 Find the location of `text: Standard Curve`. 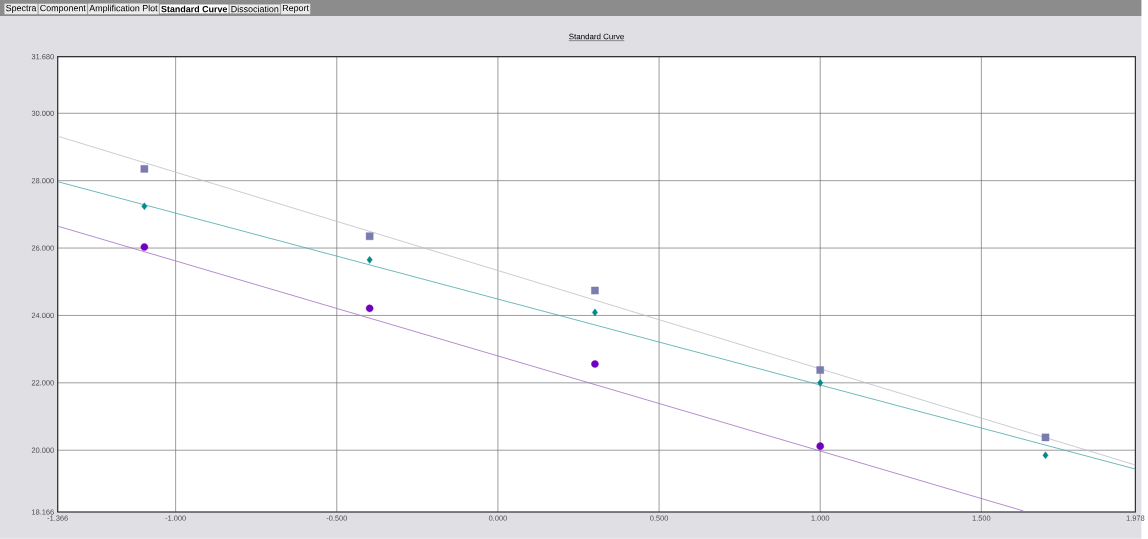

text: Standard Curve is located at coordinates (194, 9).